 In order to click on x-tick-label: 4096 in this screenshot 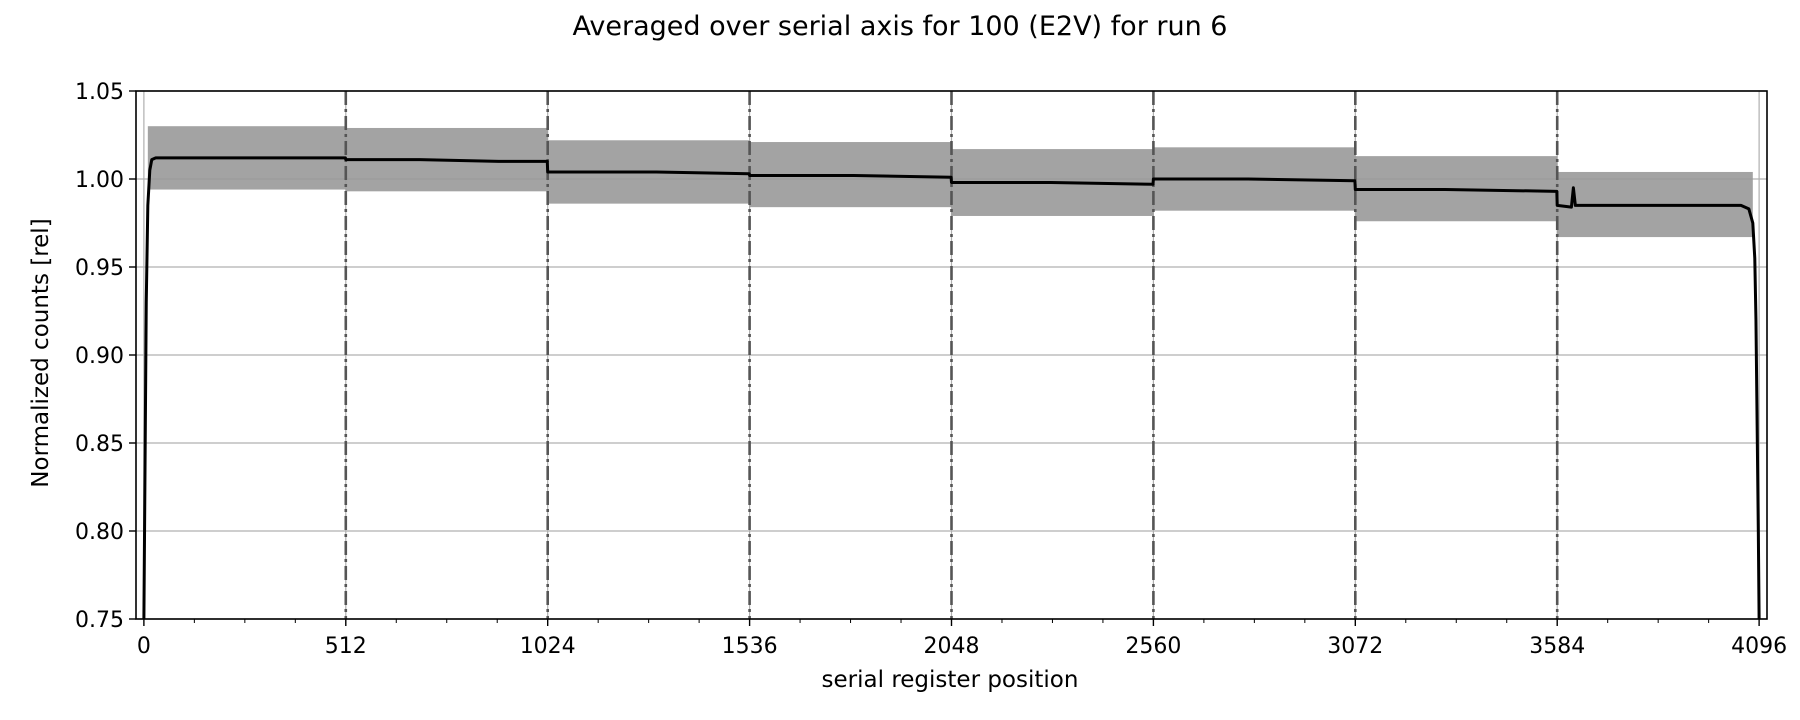, I will do `click(1759, 646)`.